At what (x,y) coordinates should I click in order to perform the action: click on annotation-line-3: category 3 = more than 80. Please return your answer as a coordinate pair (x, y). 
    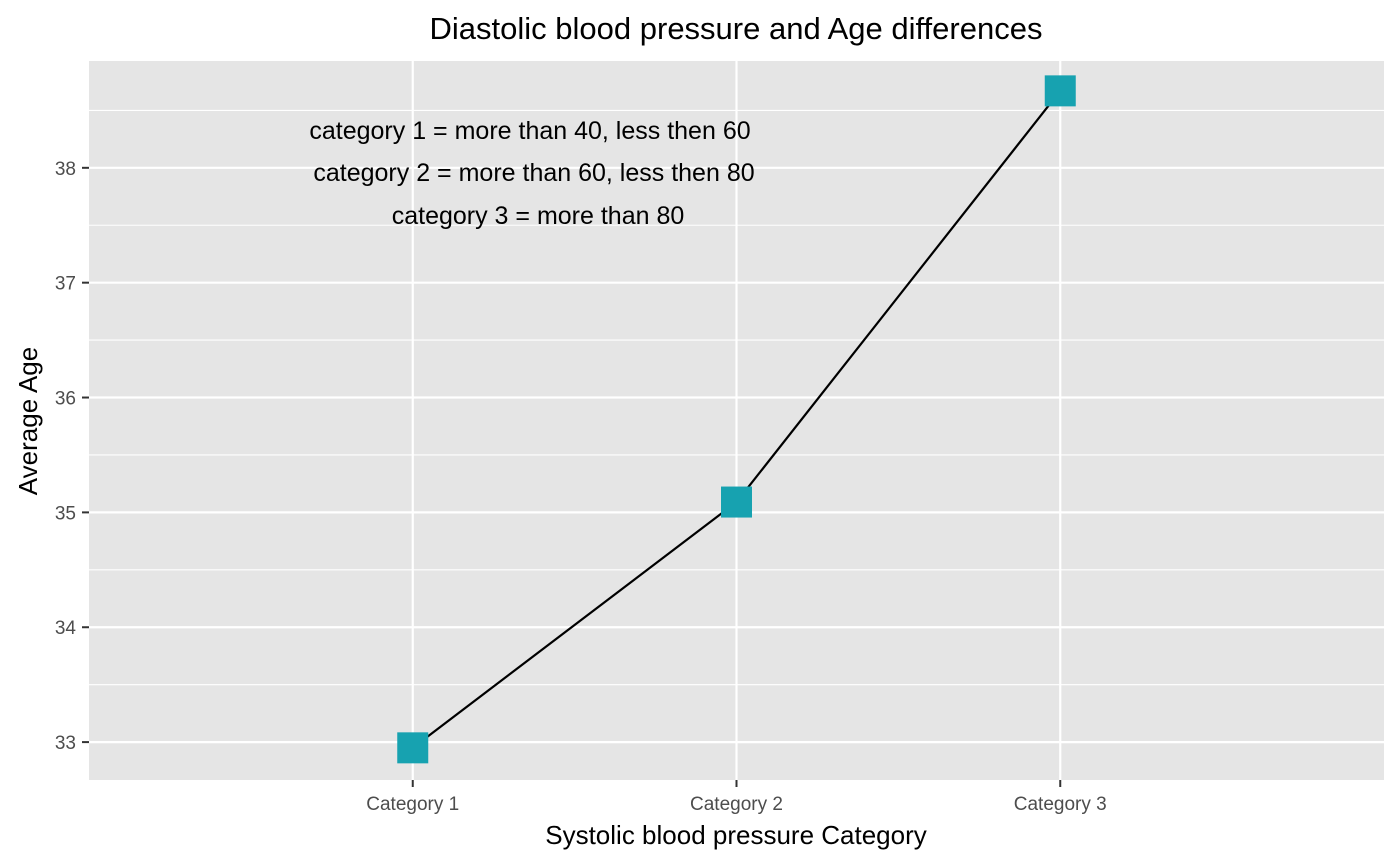
    Looking at the image, I should click on (538, 216).